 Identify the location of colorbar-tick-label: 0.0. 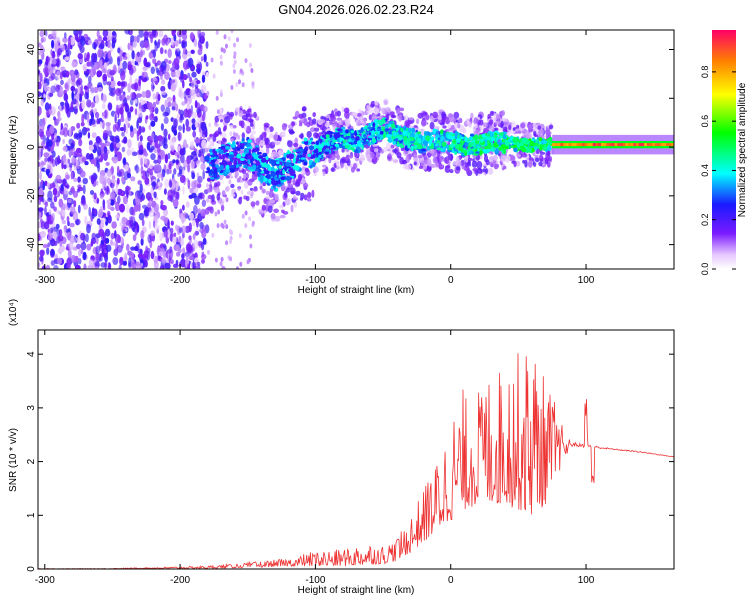
(705, 269).